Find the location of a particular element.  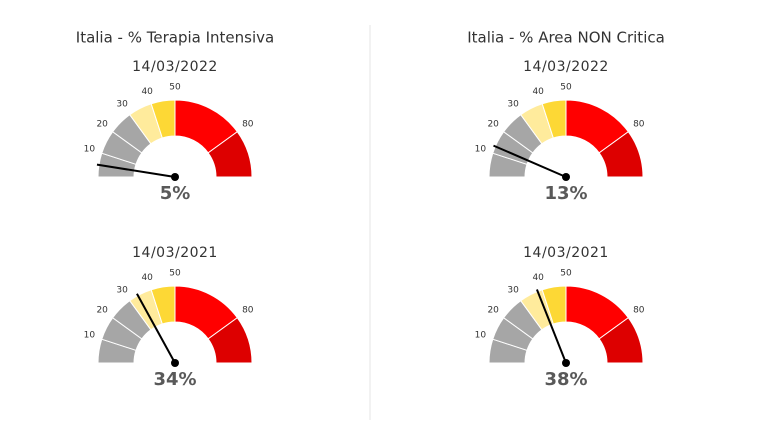

gauge-value: 5% is located at coordinates (175, 193).